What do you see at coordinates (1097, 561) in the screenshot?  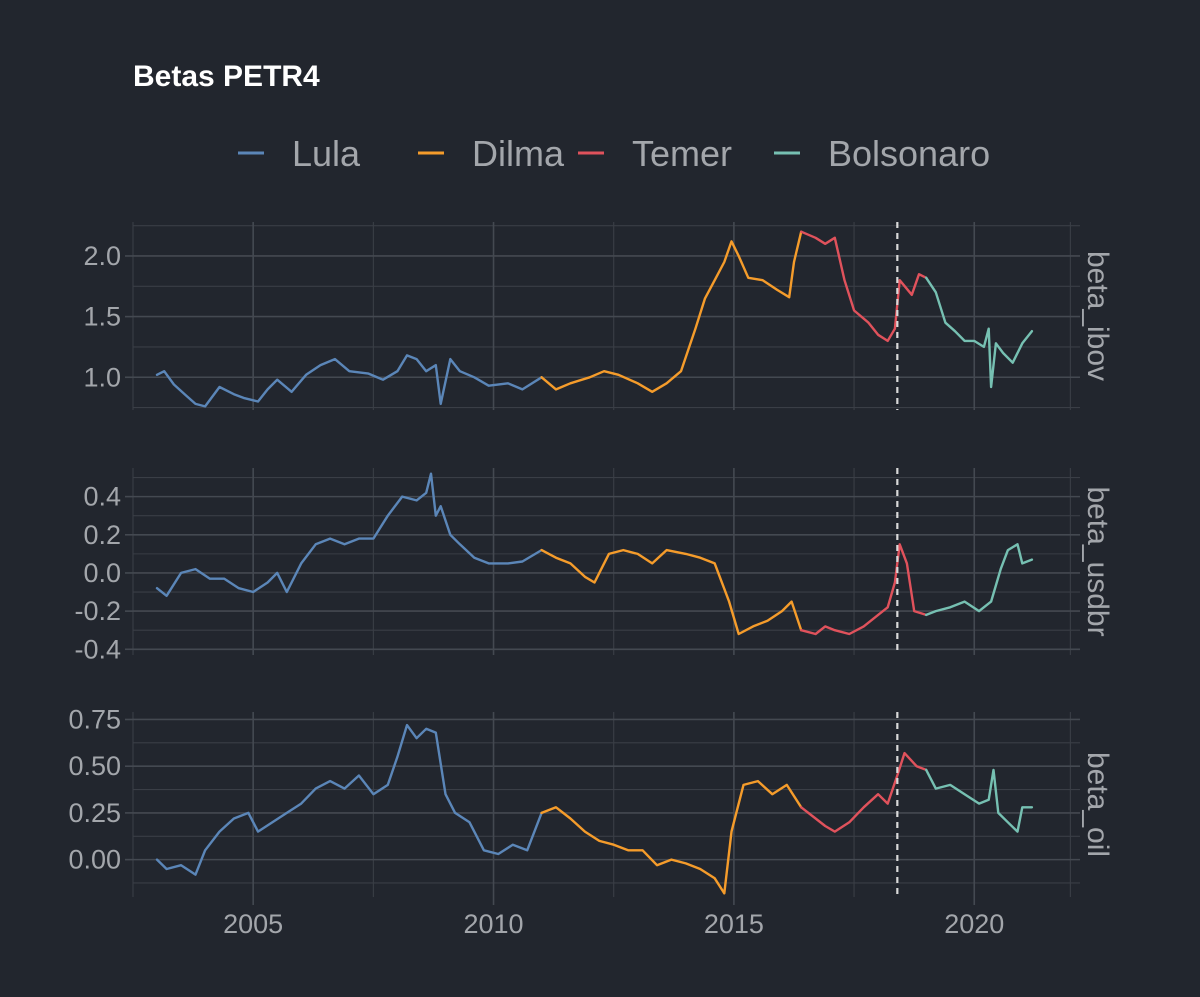 I see `strip-label-beta_usdbr: beta_usdbr` at bounding box center [1097, 561].